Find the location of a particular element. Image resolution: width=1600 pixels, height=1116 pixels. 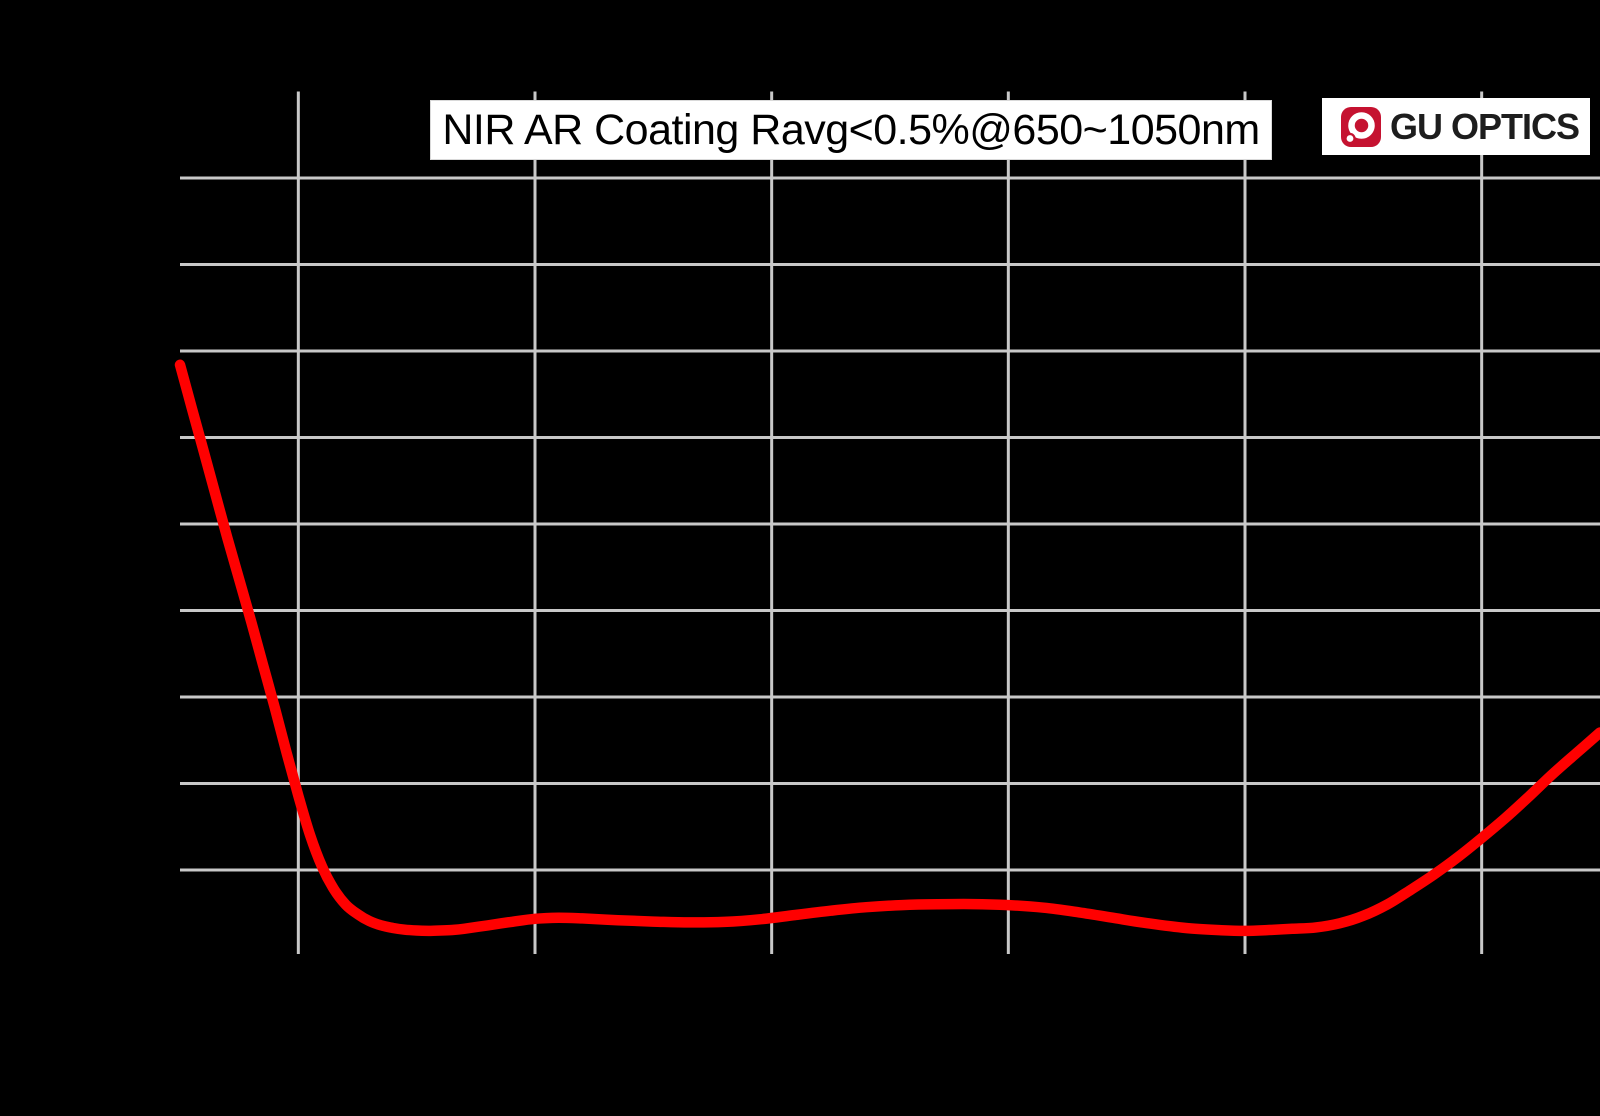

logo-icon-dot is located at coordinates (1350, 138).